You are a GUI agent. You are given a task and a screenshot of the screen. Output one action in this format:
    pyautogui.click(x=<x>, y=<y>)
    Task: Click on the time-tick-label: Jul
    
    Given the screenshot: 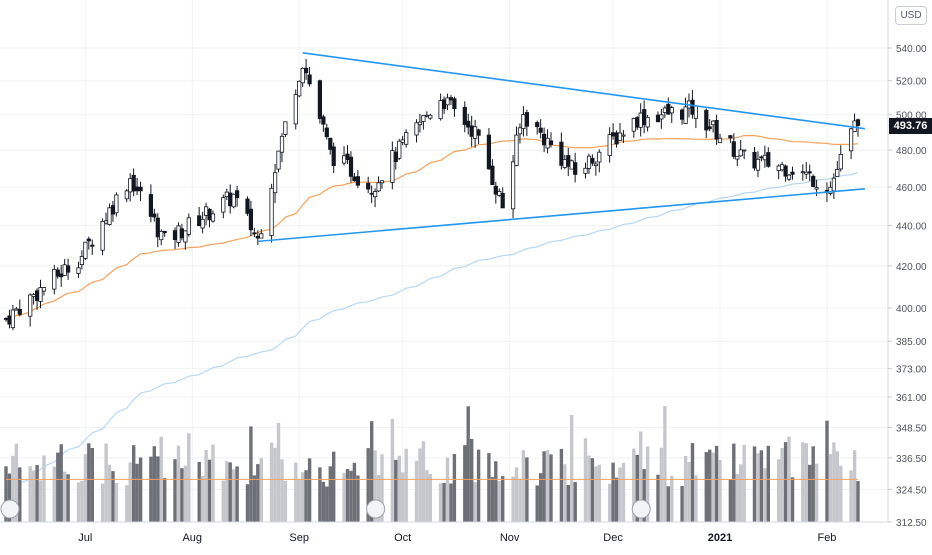 What is the action you would take?
    pyautogui.click(x=85, y=538)
    